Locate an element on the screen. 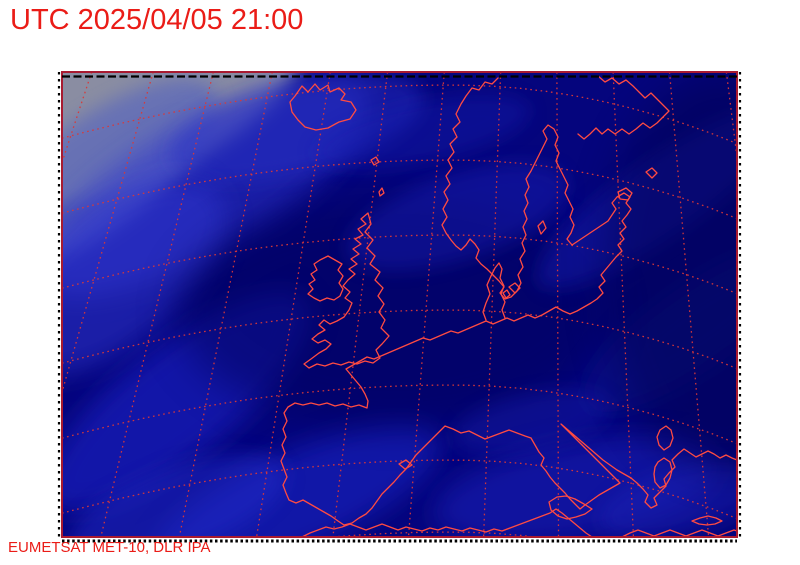 The width and height of the screenshot is (800, 565). coastline-great-britain is located at coordinates (346, 290).